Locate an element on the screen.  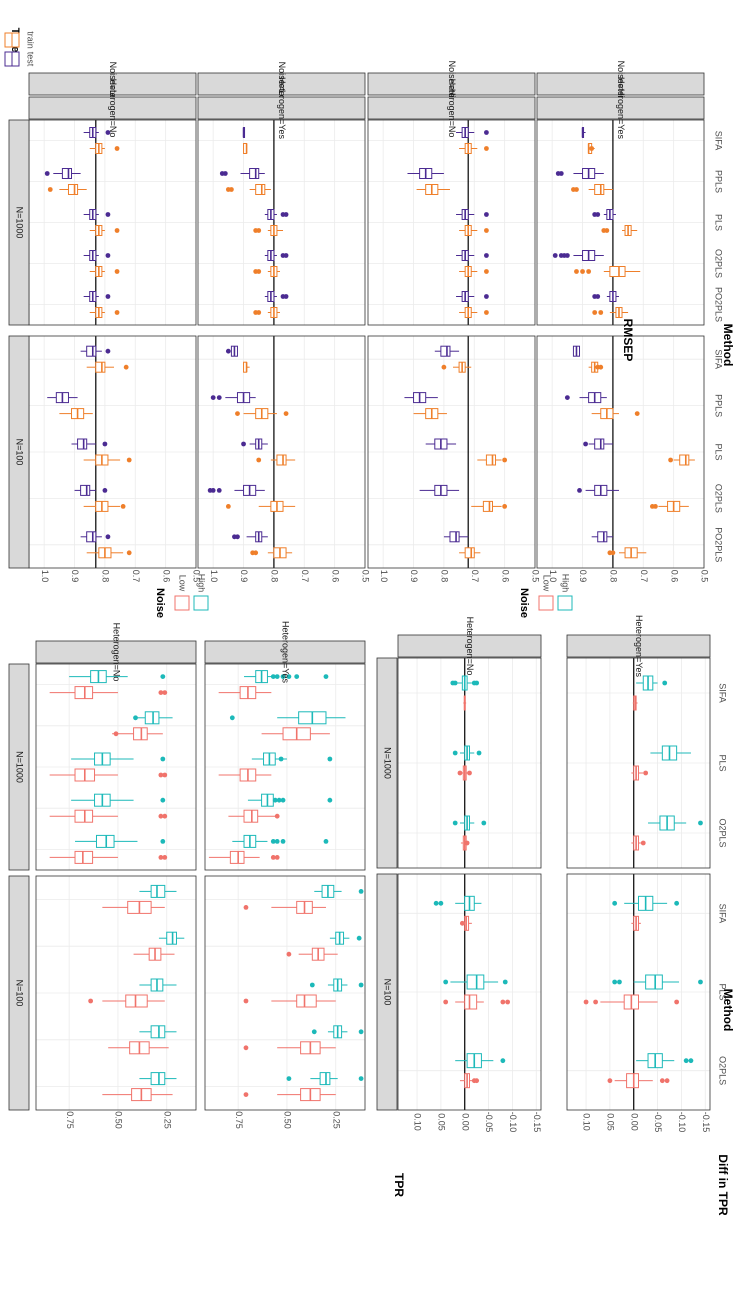
rmsep-tick-label: 0.9 is located at coordinates (75, 576).